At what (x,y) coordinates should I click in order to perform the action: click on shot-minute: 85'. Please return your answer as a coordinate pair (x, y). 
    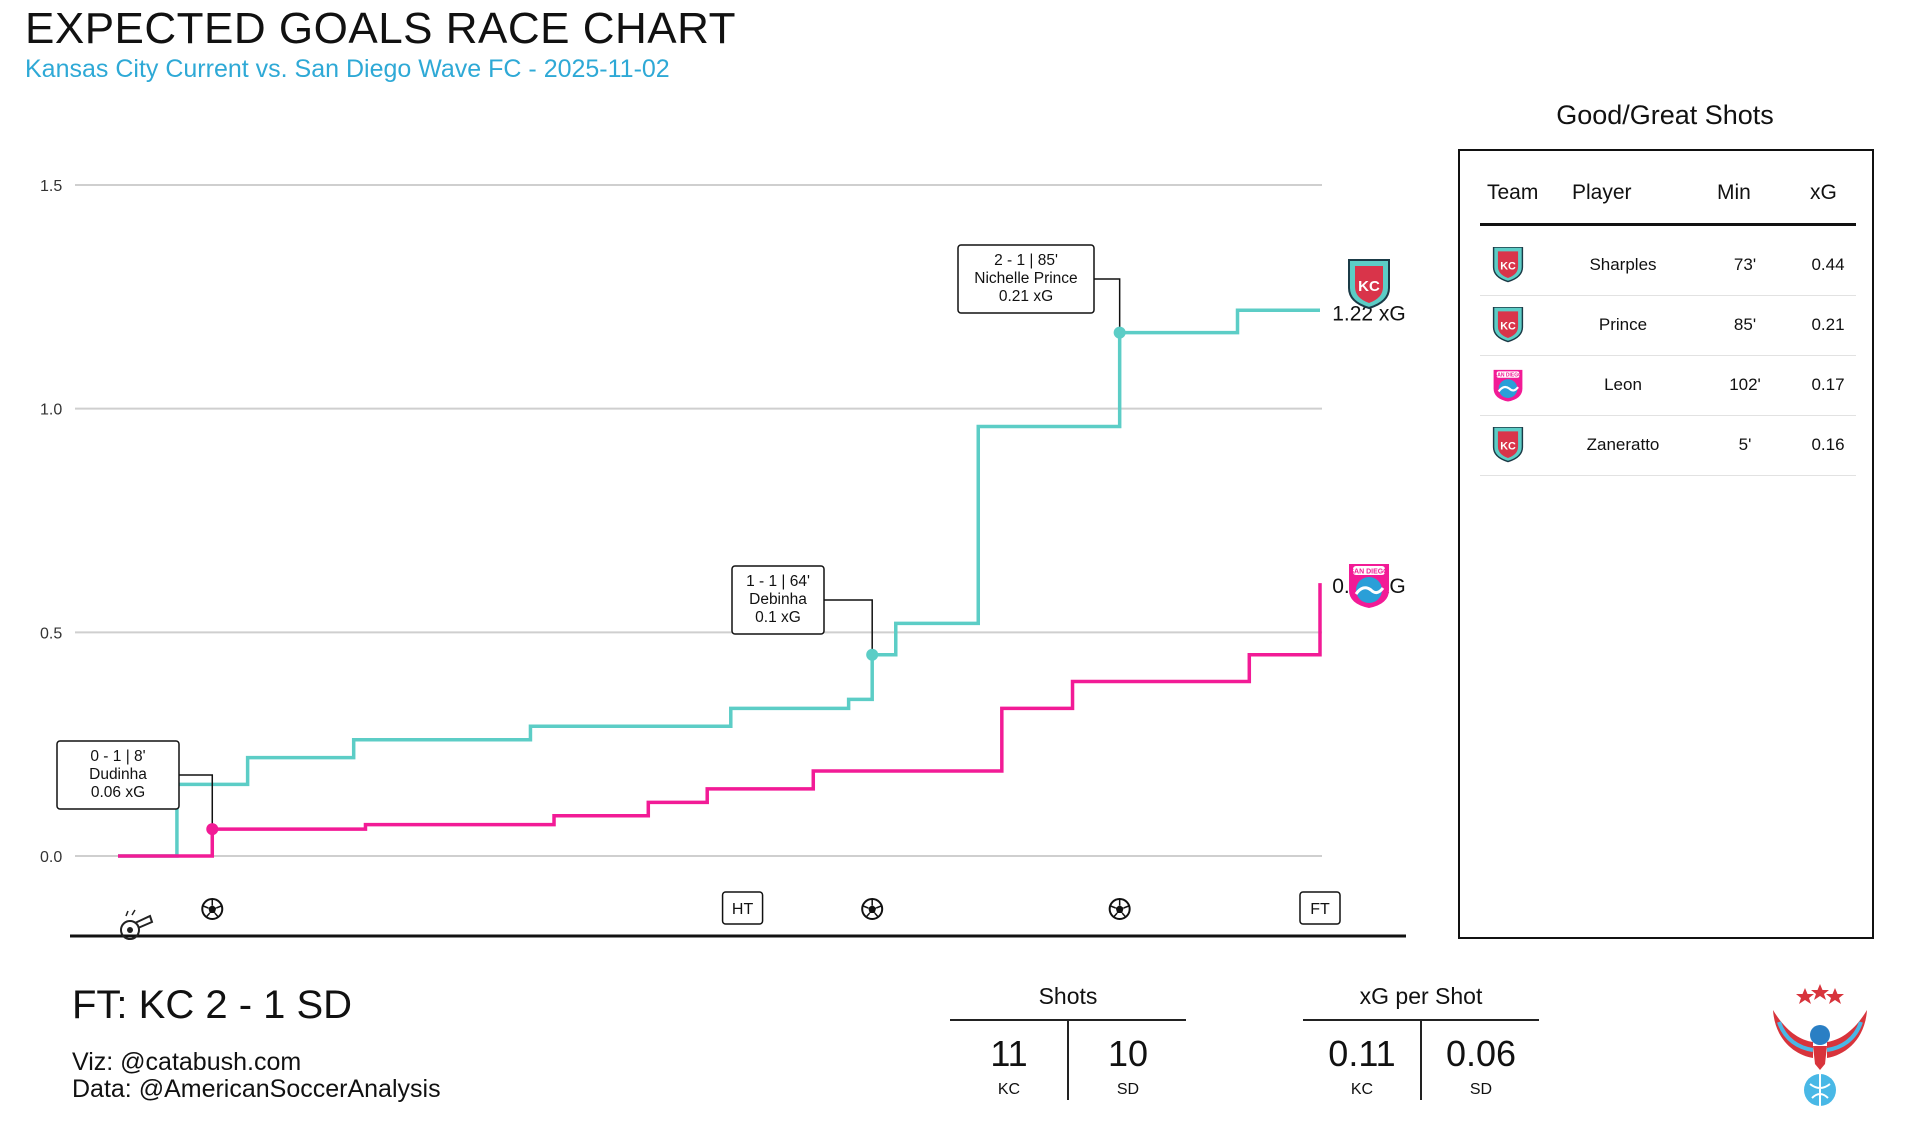
    Looking at the image, I should click on (1745, 324).